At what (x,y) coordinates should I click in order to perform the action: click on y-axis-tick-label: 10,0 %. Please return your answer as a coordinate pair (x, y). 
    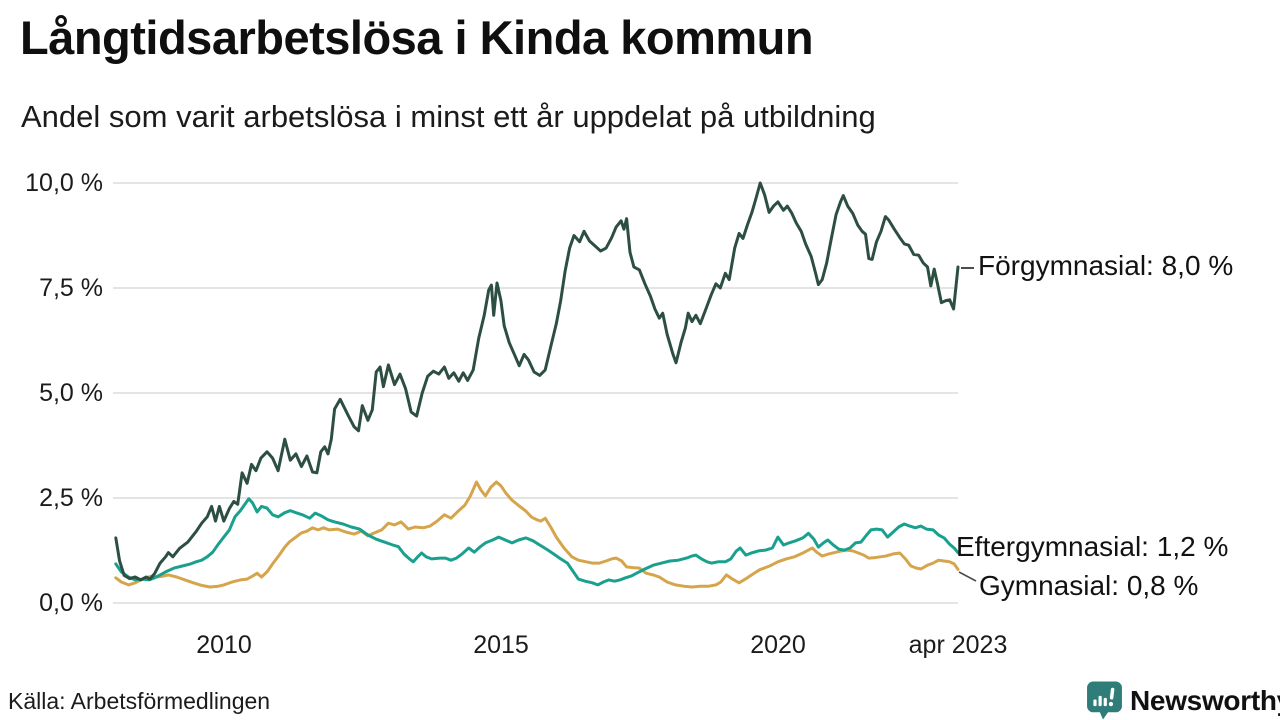
    Looking at the image, I should click on (64, 183).